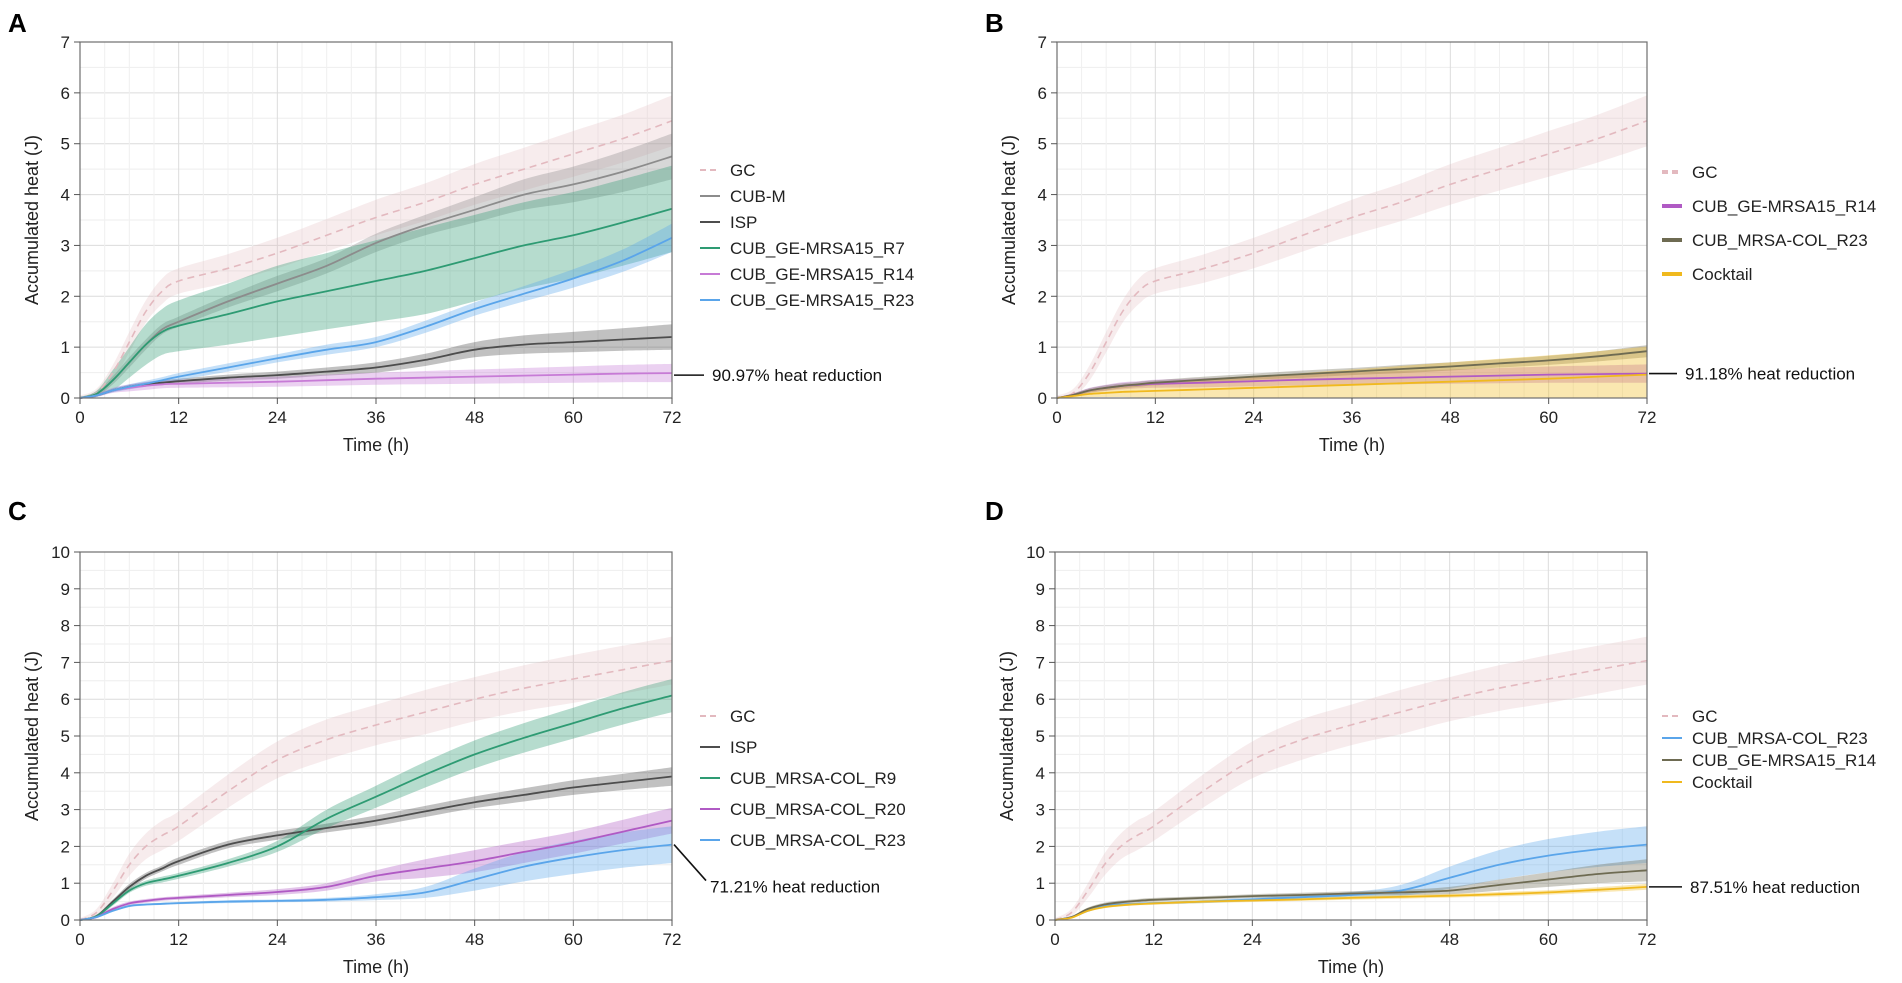 The image size is (1902, 983). Describe the element at coordinates (1007, 736) in the screenshot. I see `y-axis-title-d: Accumulated heat (J)` at that location.